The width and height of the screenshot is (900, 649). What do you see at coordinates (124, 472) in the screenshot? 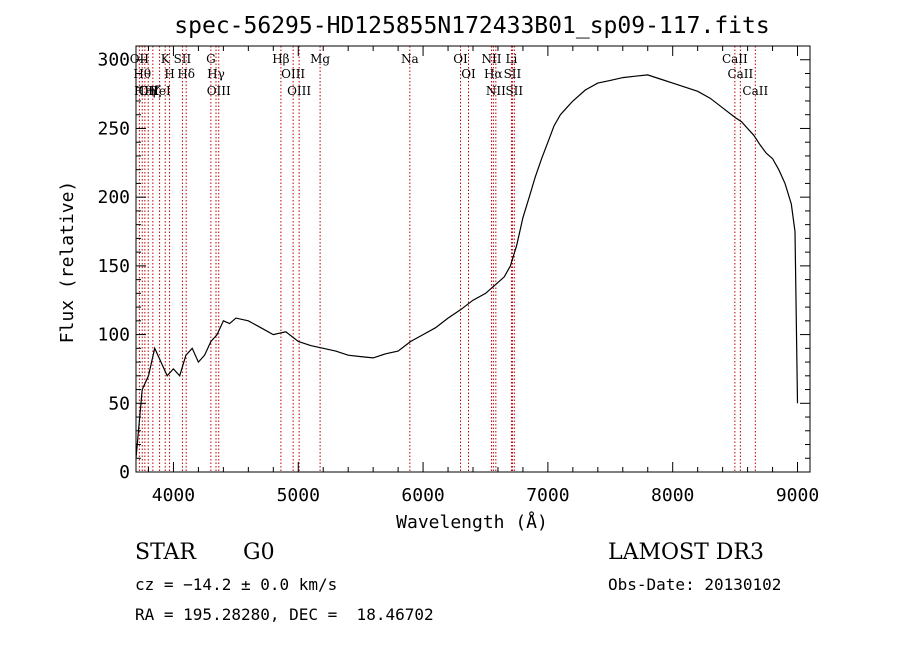
I see `y-tick-label: 0` at bounding box center [124, 472].